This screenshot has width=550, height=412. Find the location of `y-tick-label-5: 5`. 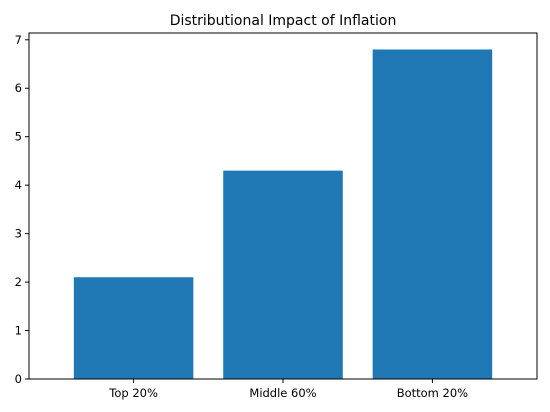

y-tick-label-5: 5 is located at coordinates (18, 137).